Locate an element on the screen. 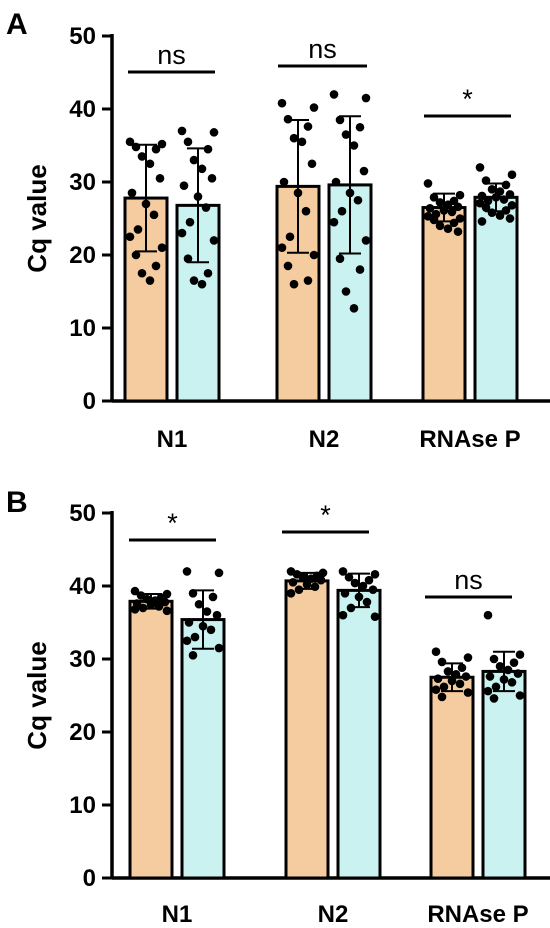  y-tick-label: 10 is located at coordinates (82, 805).